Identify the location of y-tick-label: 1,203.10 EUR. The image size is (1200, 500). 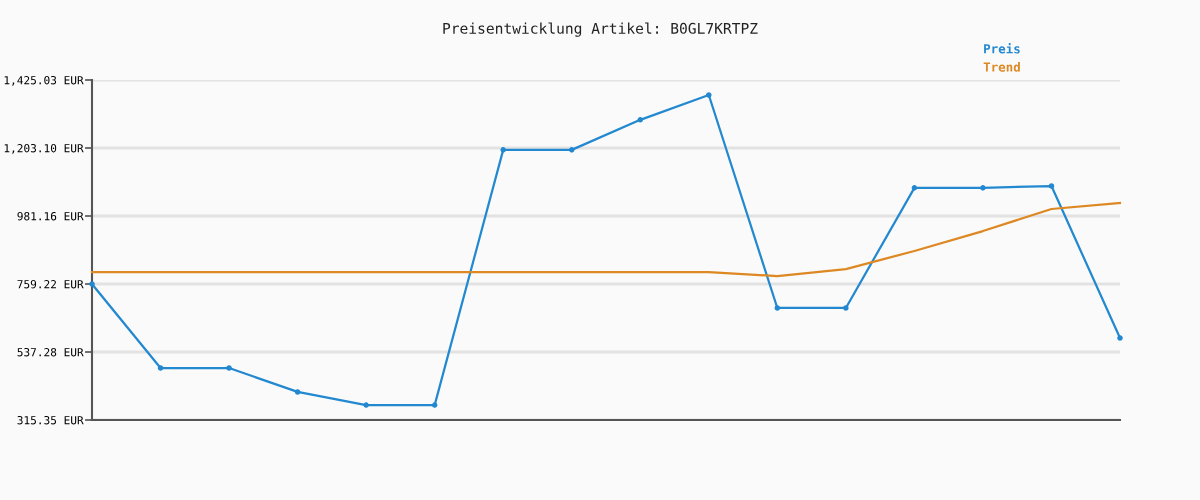
(44, 149).